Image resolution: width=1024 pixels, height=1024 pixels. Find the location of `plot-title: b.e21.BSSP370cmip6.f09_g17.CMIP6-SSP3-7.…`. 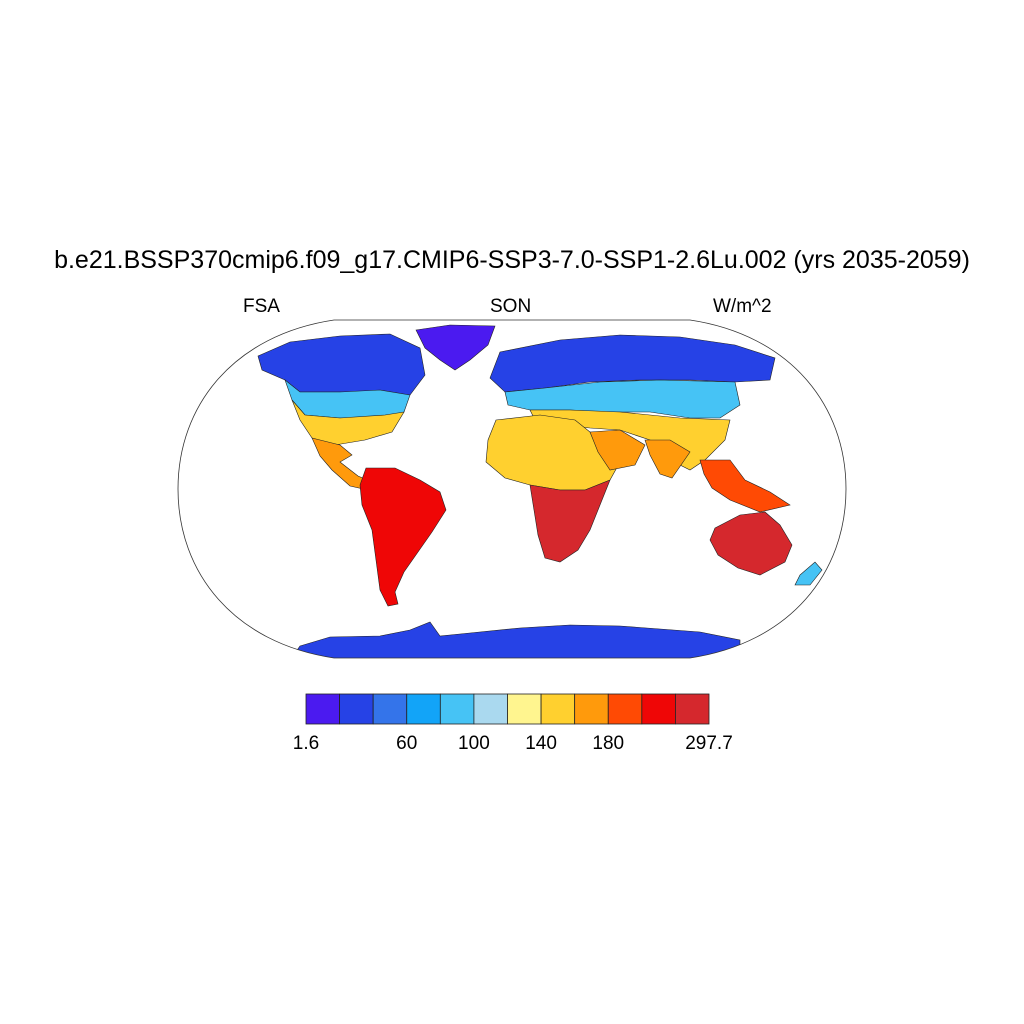

plot-title: b.e21.BSSP370cmip6.f09_g17.CMIP6-SSP3-7.… is located at coordinates (512, 260).